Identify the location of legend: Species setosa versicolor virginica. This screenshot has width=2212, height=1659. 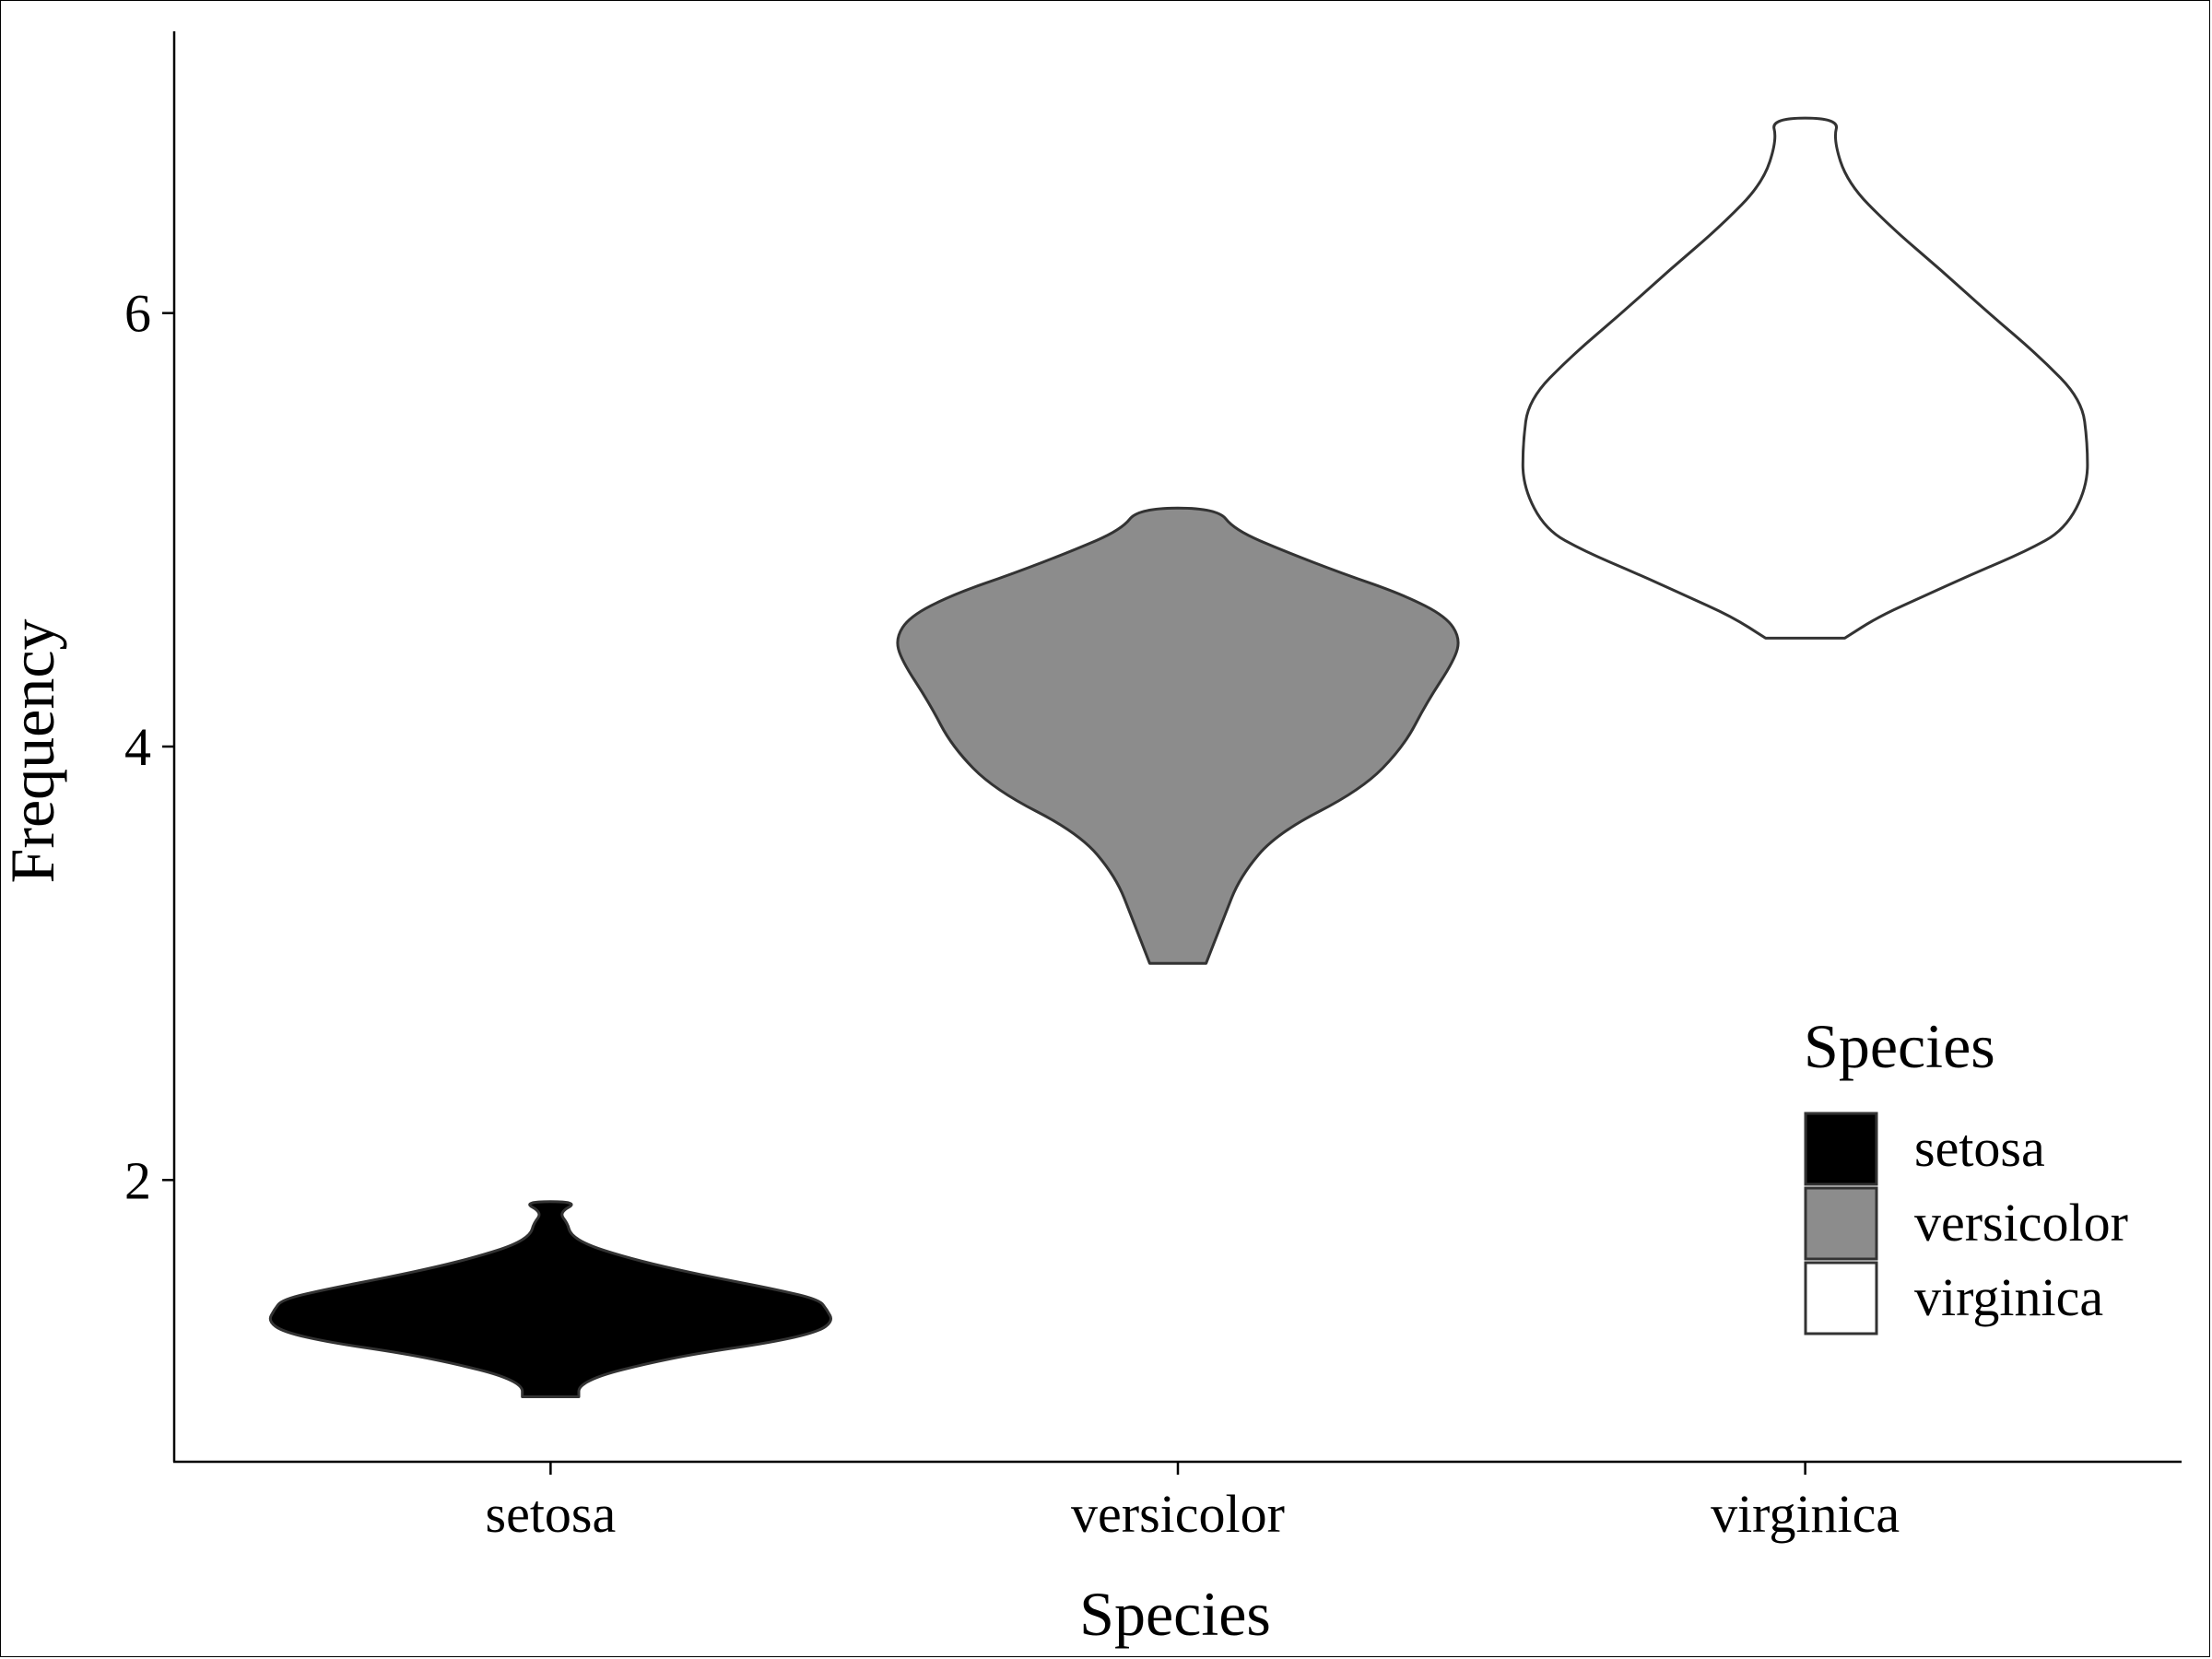
(1966, 1173).